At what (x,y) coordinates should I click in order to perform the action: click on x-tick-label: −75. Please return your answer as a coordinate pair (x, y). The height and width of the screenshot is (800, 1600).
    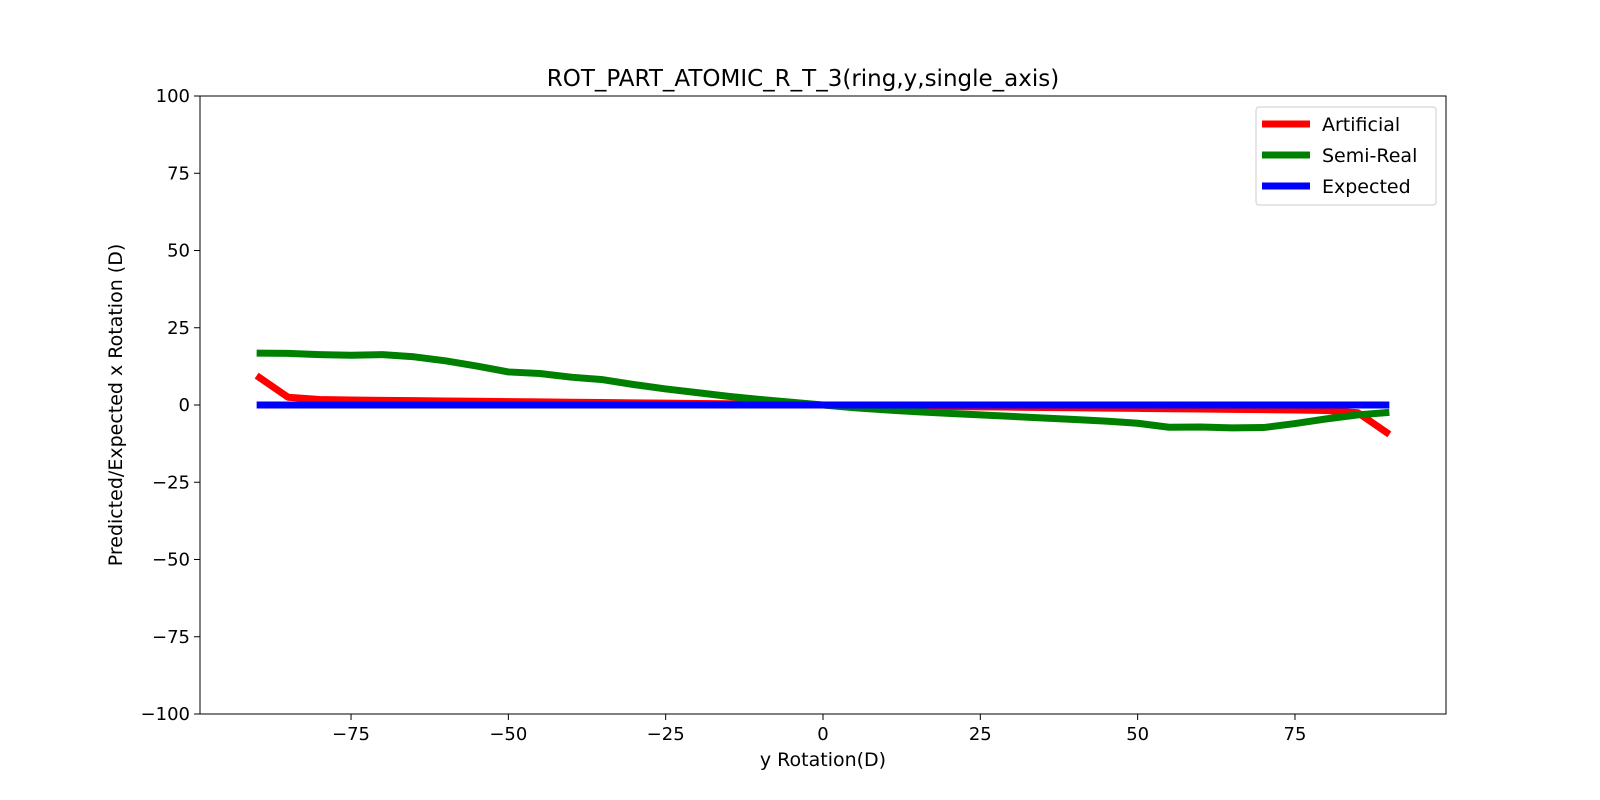
    Looking at the image, I should click on (351, 734).